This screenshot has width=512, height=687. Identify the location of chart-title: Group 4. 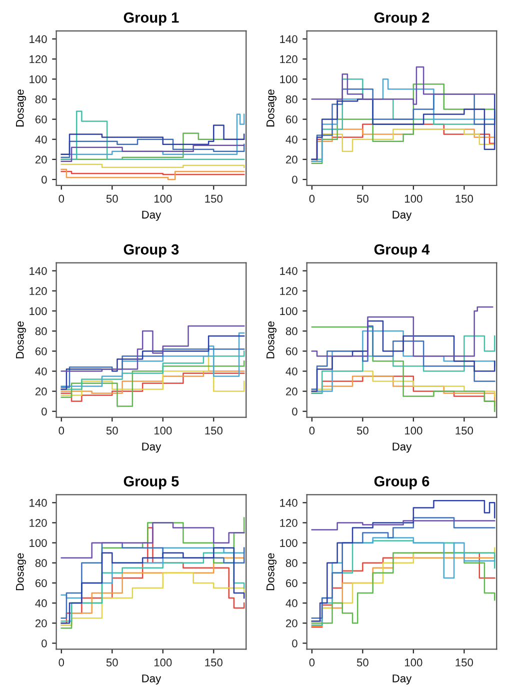
(402, 251).